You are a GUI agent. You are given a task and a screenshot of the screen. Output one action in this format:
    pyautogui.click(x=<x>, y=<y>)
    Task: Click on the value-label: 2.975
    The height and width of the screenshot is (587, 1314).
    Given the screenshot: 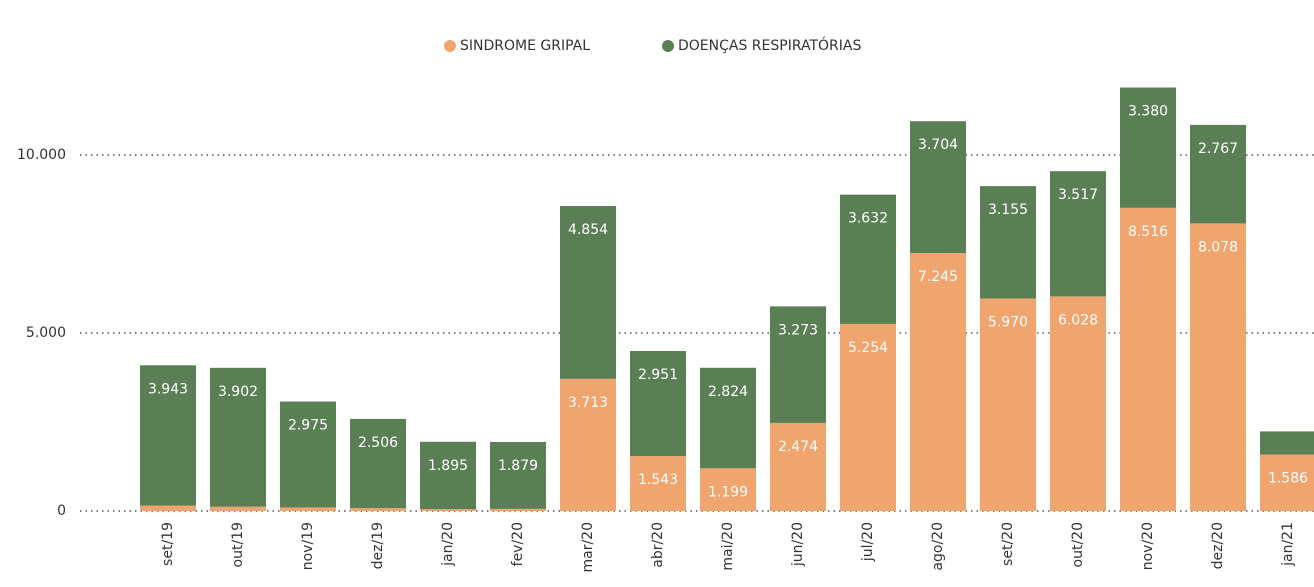 What is the action you would take?
    pyautogui.click(x=308, y=426)
    